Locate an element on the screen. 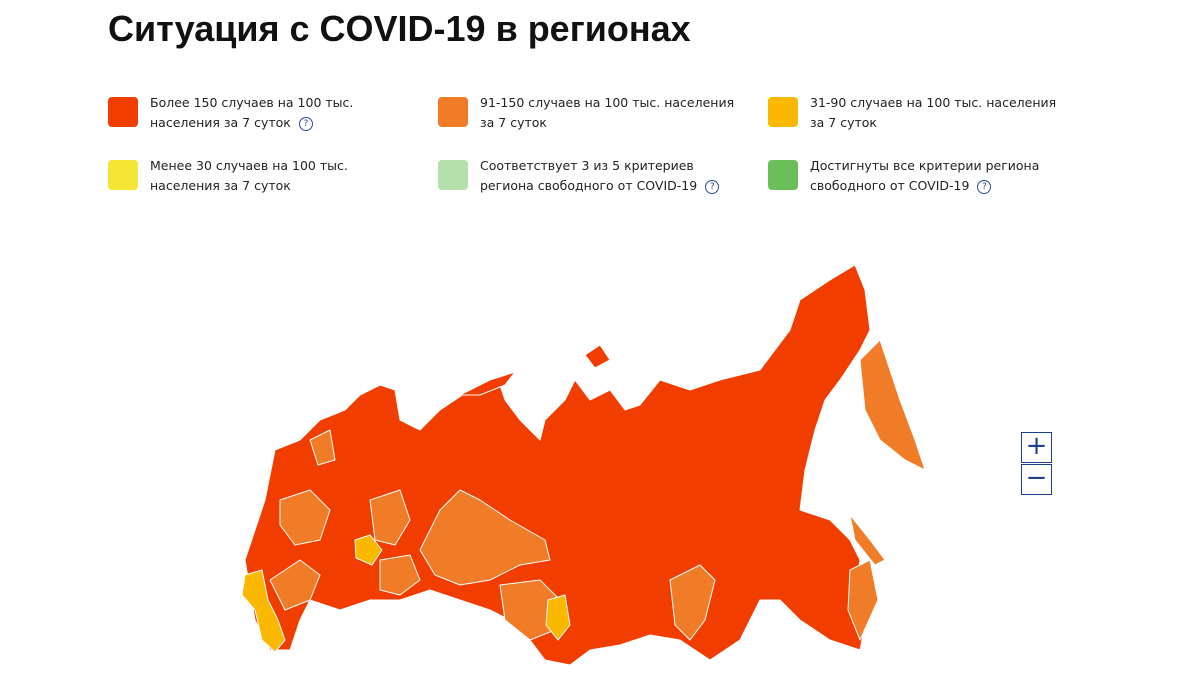 This screenshot has width=1200, height=689. legend-label: региона свободного от COVID-19 is located at coordinates (589, 185).